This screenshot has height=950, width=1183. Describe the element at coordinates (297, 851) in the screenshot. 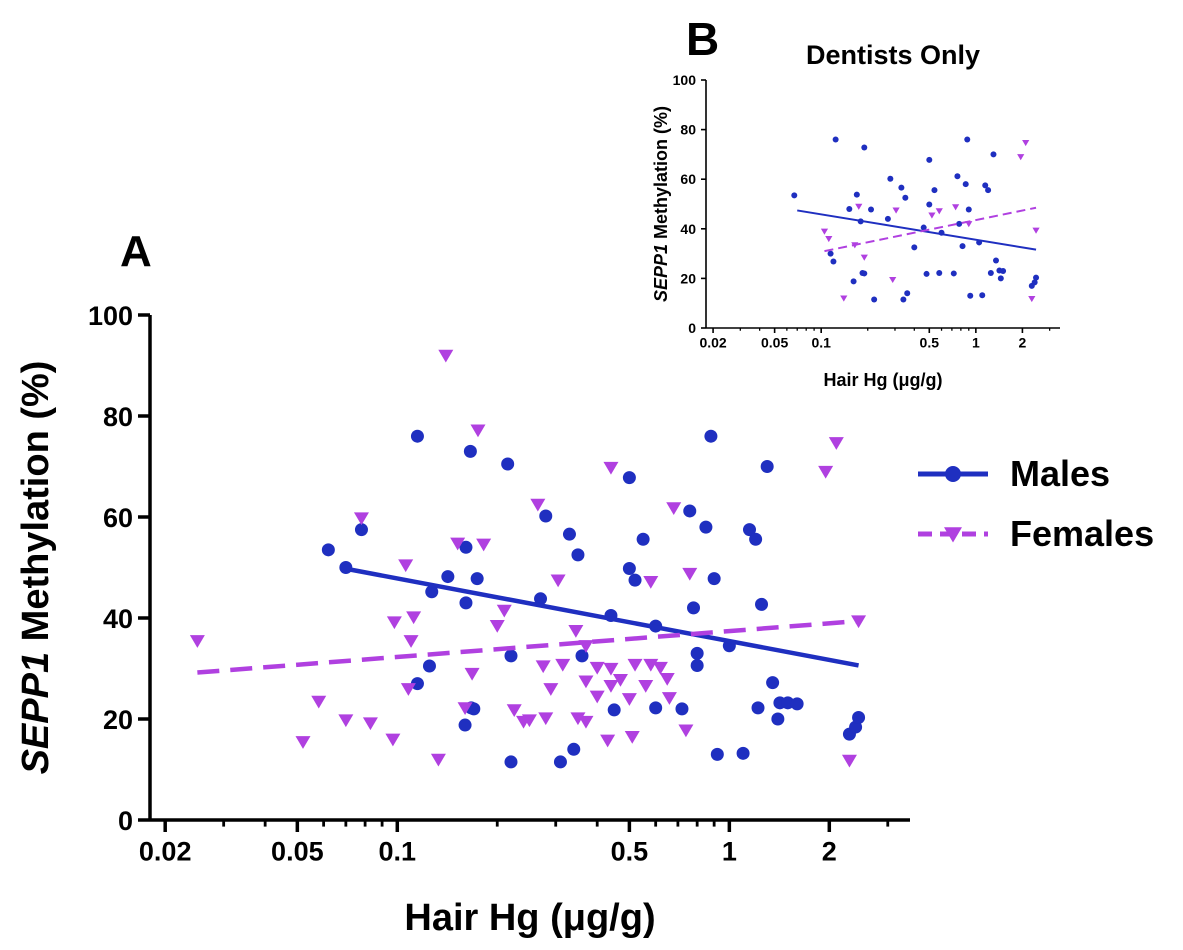

I see `panel-a-x-tick-label: 0.05` at that location.